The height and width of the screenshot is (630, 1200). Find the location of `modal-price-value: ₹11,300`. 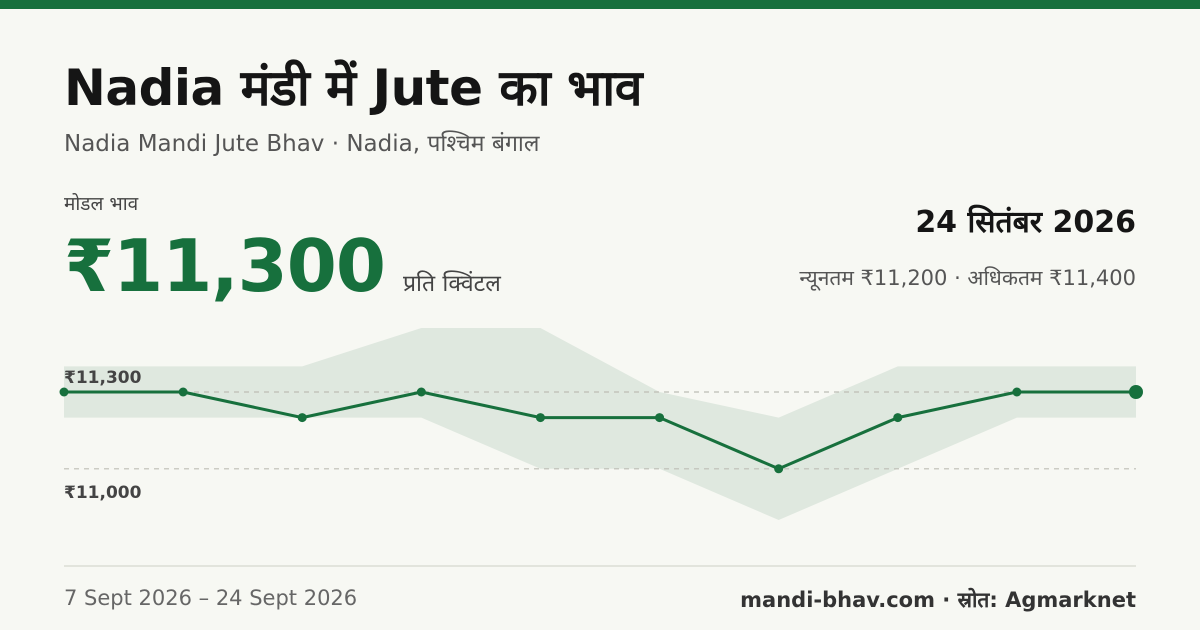

modal-price-value: ₹11,300 is located at coordinates (225, 266).